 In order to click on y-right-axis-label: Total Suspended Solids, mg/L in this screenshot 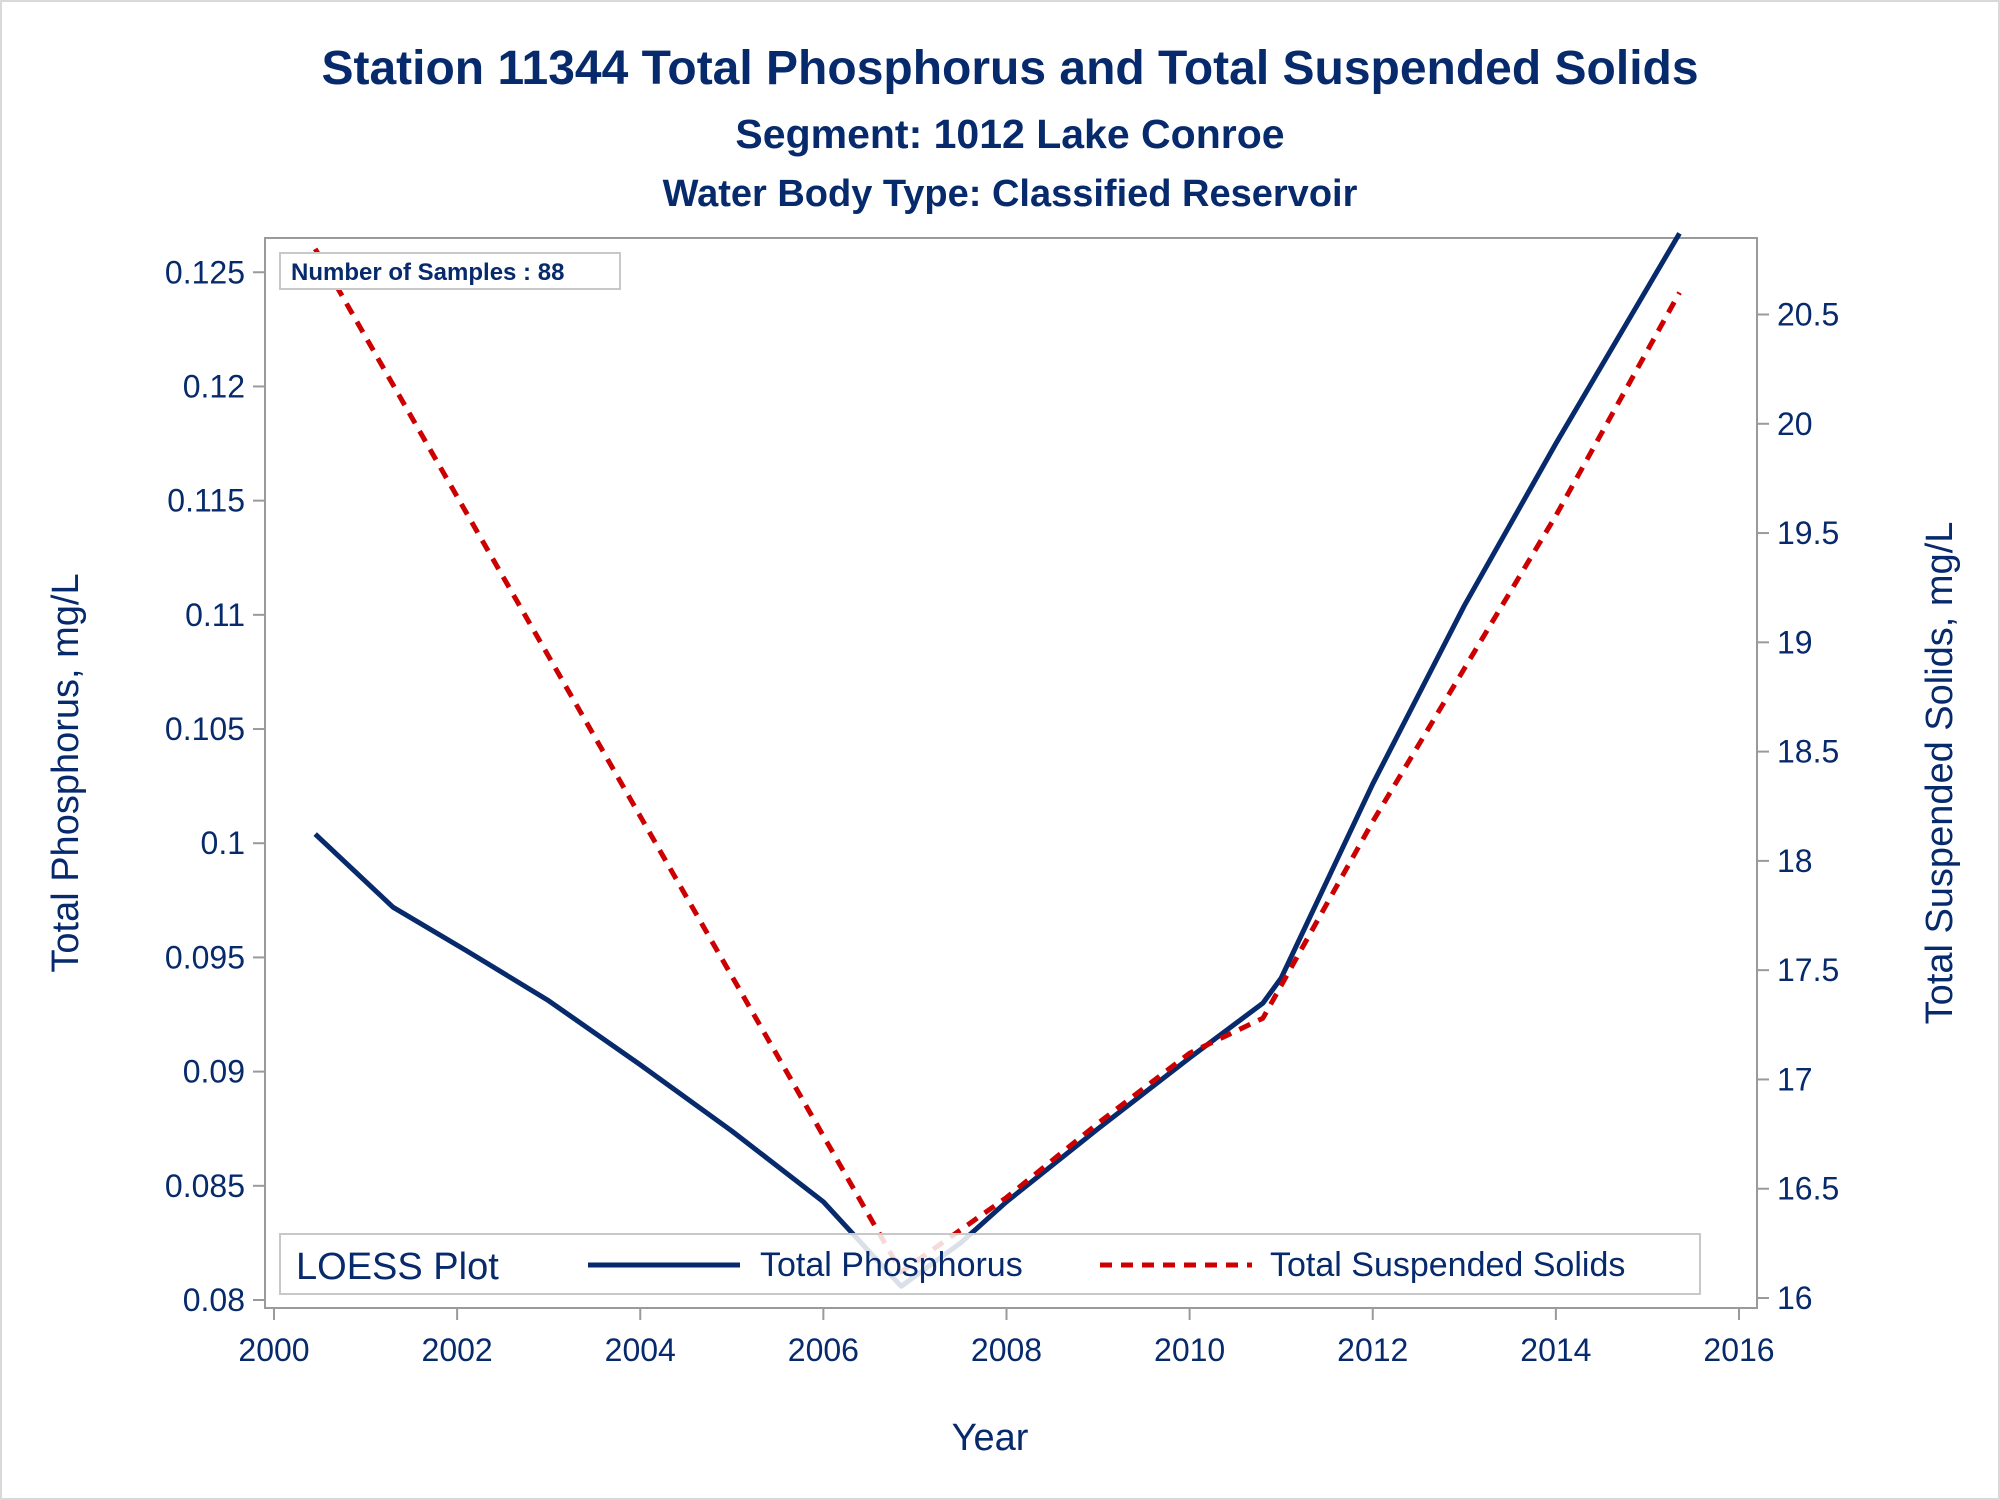, I will do `click(1940, 773)`.